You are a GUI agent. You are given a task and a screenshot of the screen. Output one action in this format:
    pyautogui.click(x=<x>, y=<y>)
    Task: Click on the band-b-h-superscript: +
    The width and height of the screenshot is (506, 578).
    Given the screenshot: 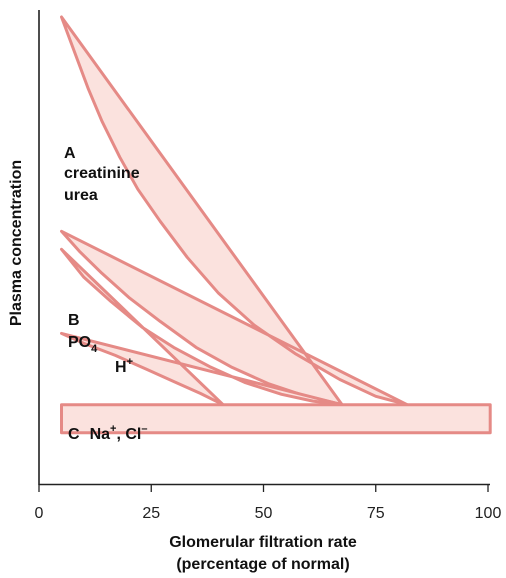 What is the action you would take?
    pyautogui.click(x=130, y=362)
    